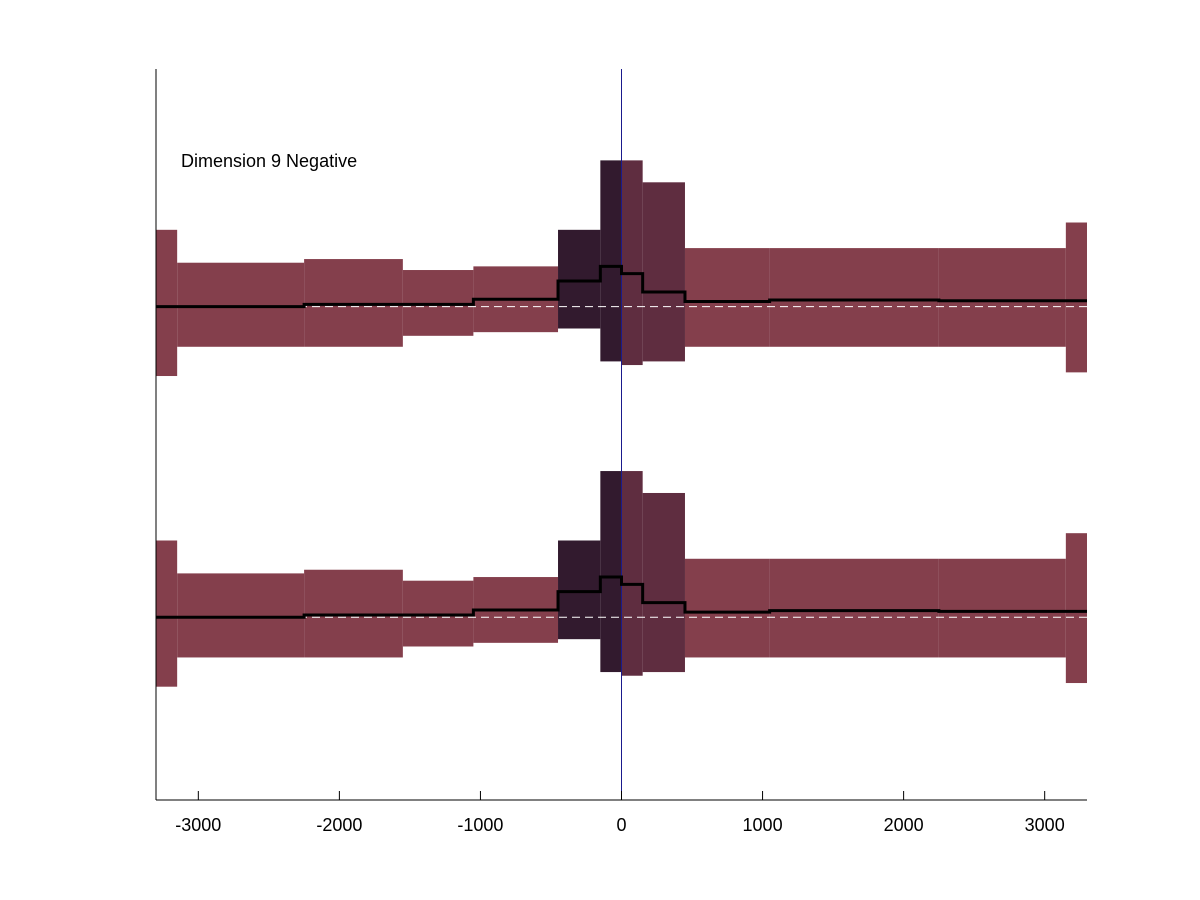 The height and width of the screenshot is (900, 1200). Describe the element at coordinates (269, 161) in the screenshot. I see `chart-annotation: Dimension 9 Negative` at that location.